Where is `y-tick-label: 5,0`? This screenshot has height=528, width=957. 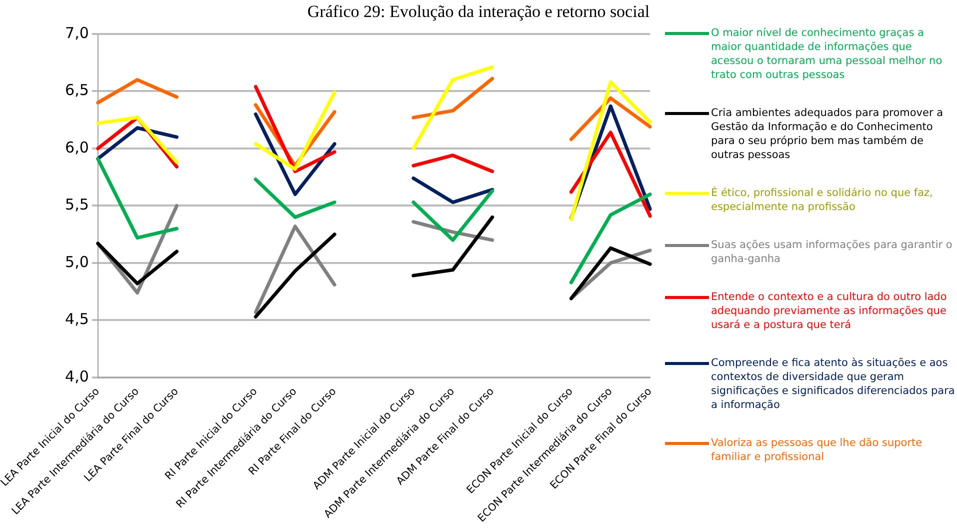 y-tick-label: 5,0 is located at coordinates (77, 261).